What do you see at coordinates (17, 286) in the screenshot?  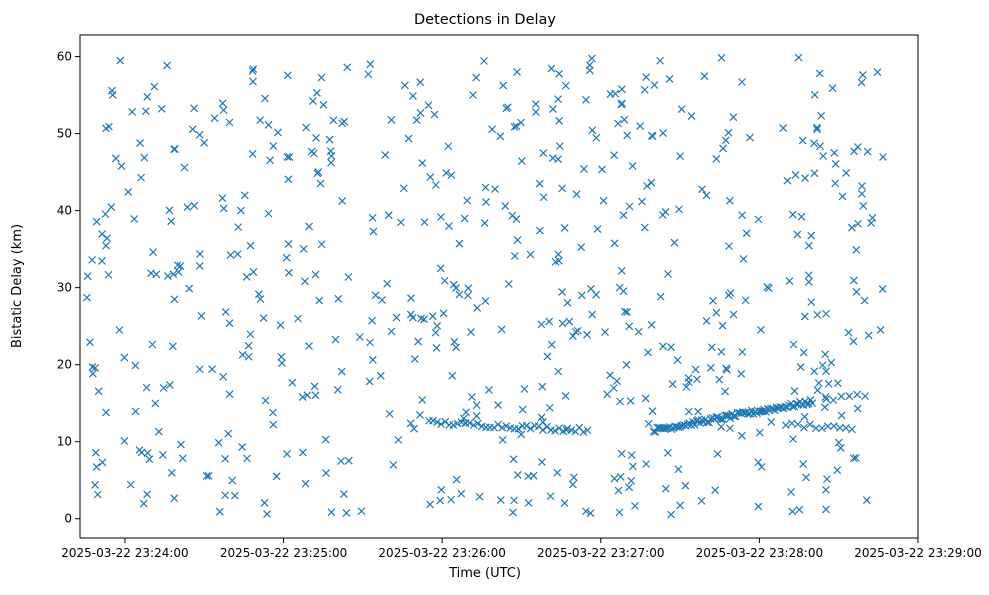 I see `y-axis-label: Bistatic Delay (km)` at bounding box center [17, 286].